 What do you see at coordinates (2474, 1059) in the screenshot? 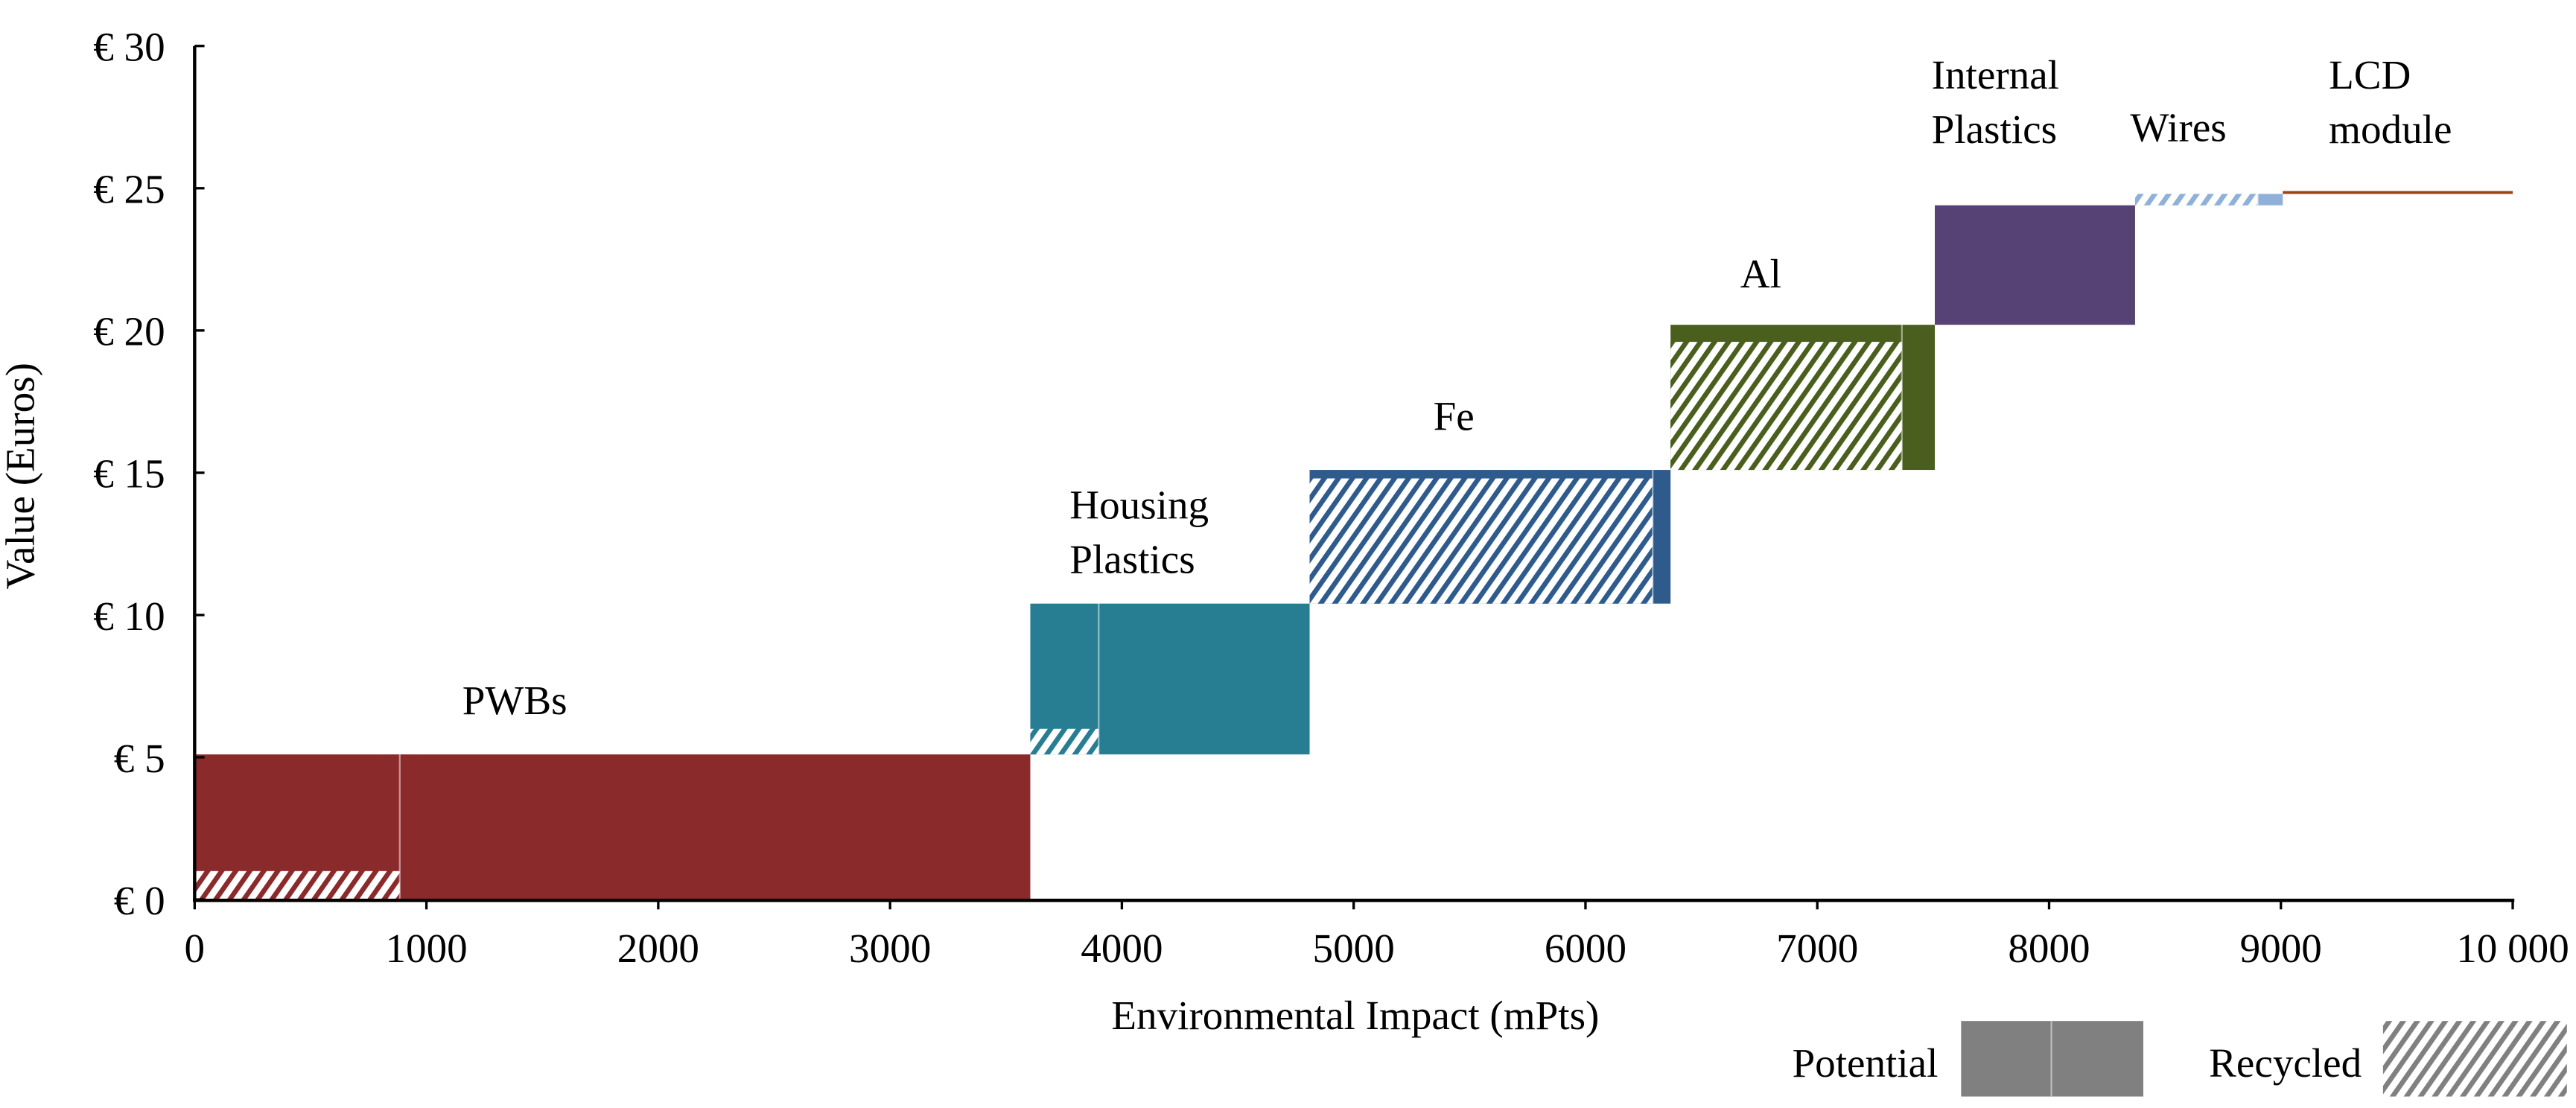
I see `legend-recycled-swatch` at bounding box center [2474, 1059].